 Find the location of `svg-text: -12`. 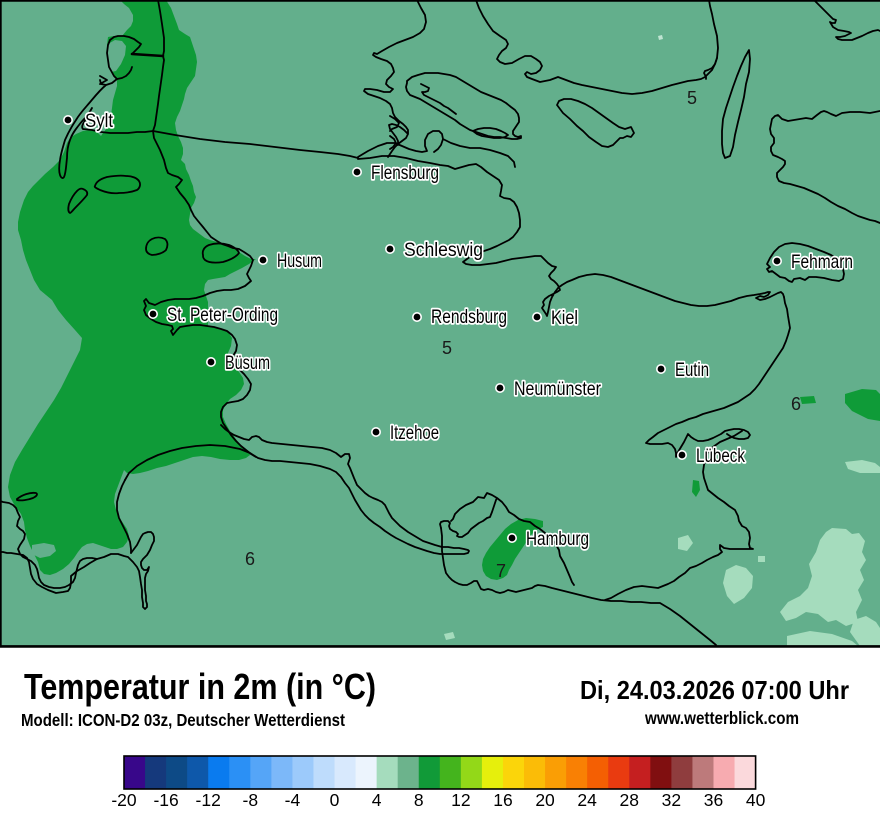

svg-text: -12 is located at coordinates (208, 800).